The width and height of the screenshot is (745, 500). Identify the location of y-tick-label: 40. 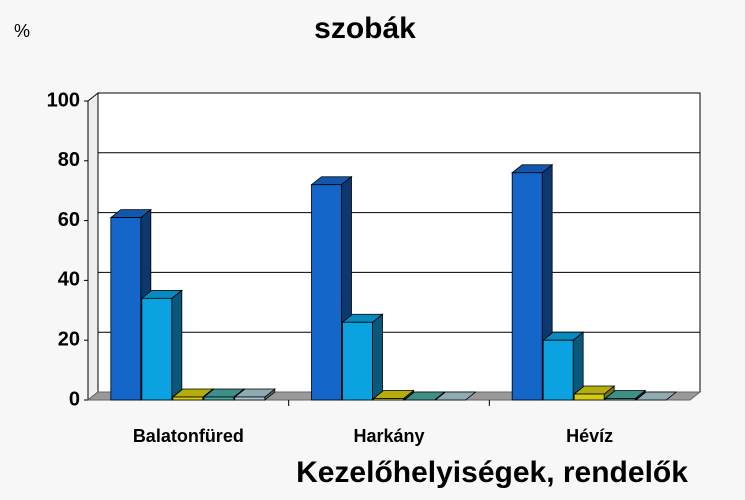
(69, 280).